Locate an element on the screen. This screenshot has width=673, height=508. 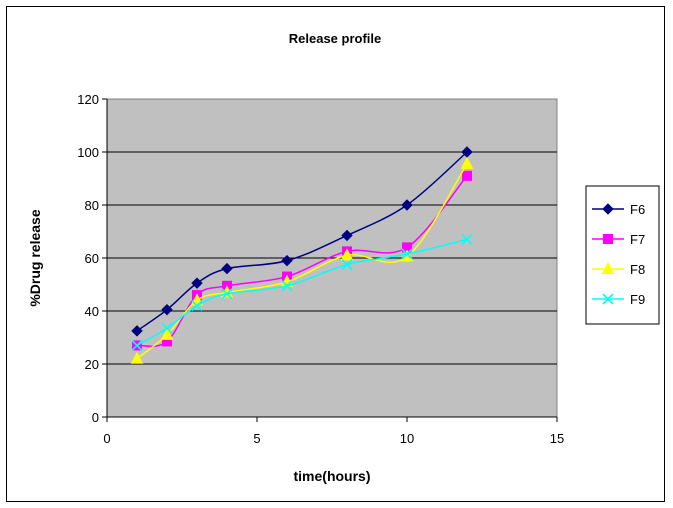
y-tick-label-40: 40 is located at coordinates (92, 311).